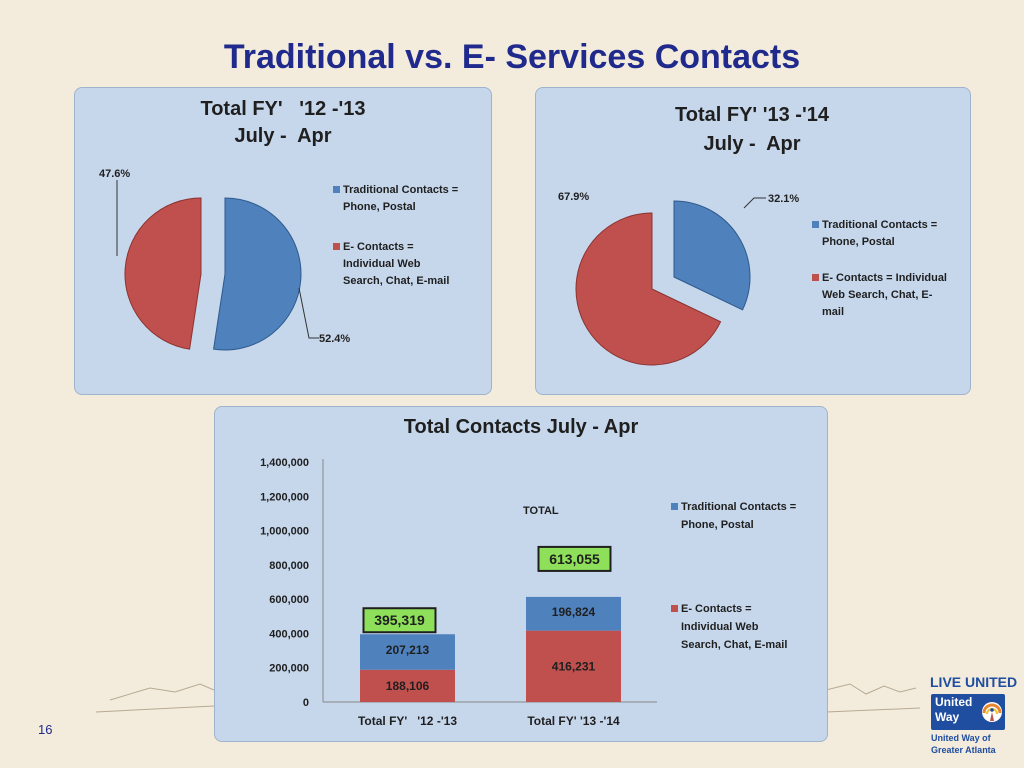 Image resolution: width=1024 pixels, height=768 pixels. I want to click on pie2-legend-econtacts-line2: Web Search, Chat, E-, so click(877, 295).